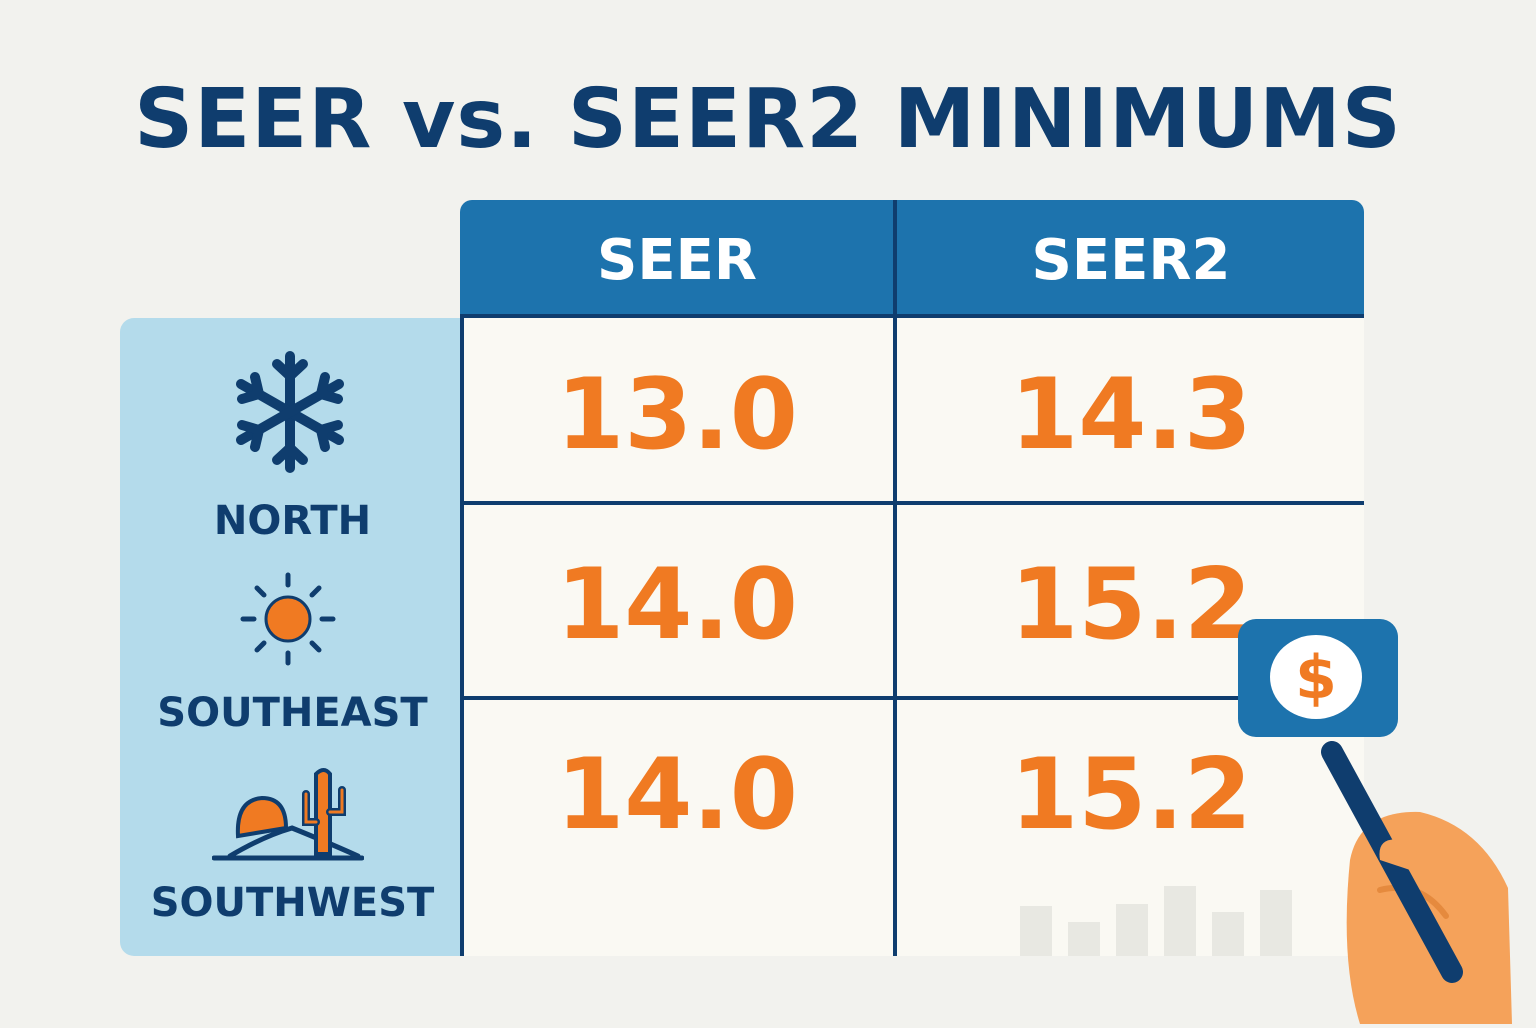 Image resolution: width=1536 pixels, height=1028 pixels. Describe the element at coordinates (288, 816) in the screenshot. I see `desert-cactus-icon` at that location.